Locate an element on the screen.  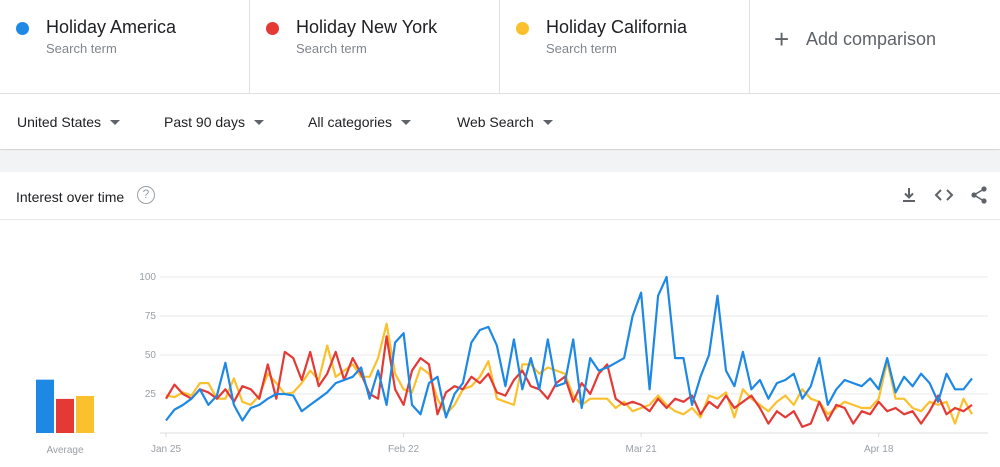
x-tick-label: Apr 18 is located at coordinates (879, 449).